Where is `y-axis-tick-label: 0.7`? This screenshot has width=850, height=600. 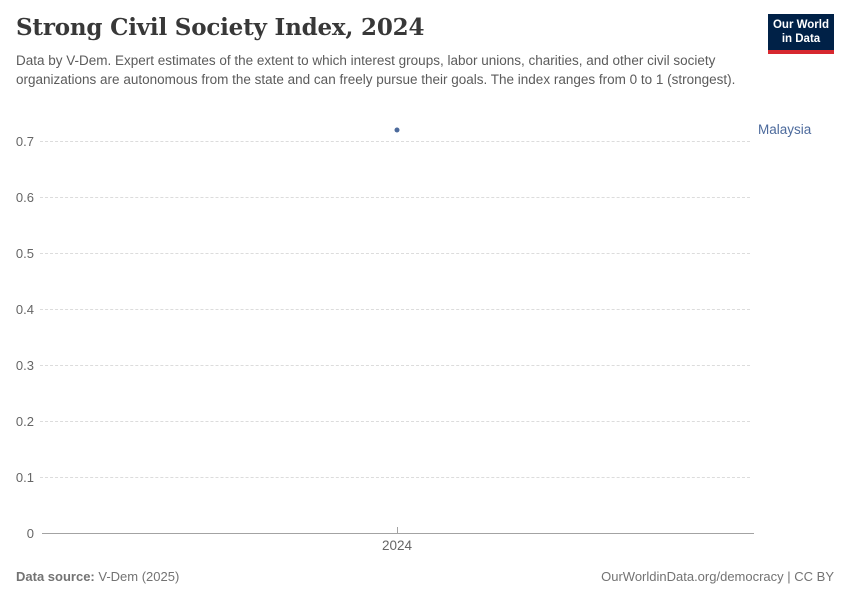
y-axis-tick-label: 0.7 is located at coordinates (24, 141).